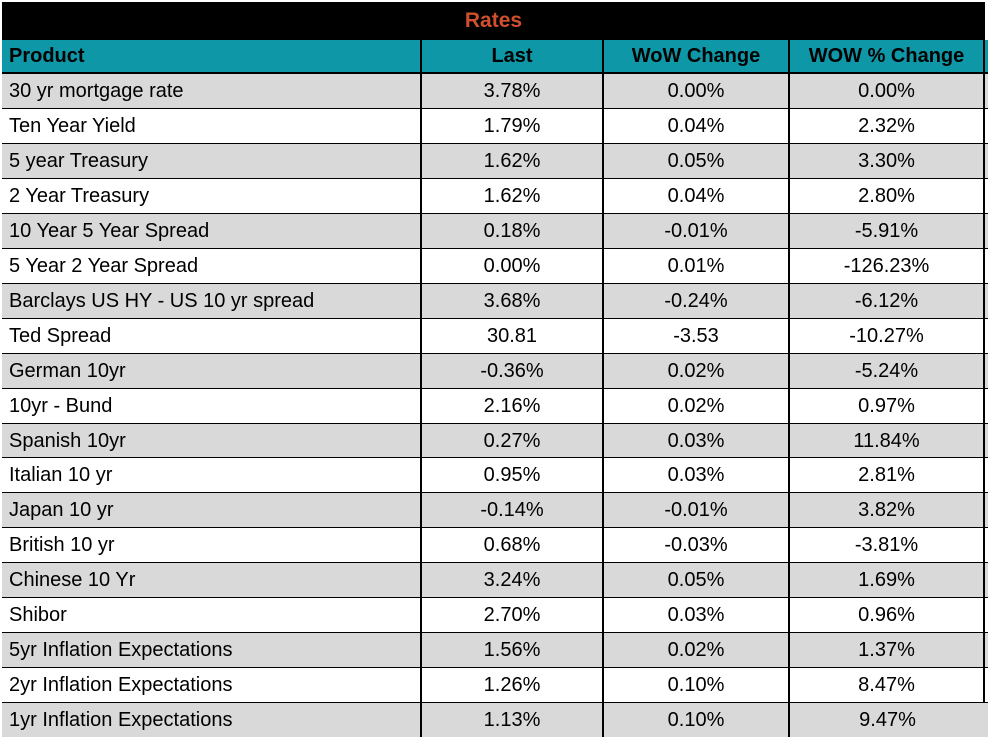 This screenshot has width=988, height=737. What do you see at coordinates (67, 440) in the screenshot?
I see `cell-product: Spanish 10yr` at bounding box center [67, 440].